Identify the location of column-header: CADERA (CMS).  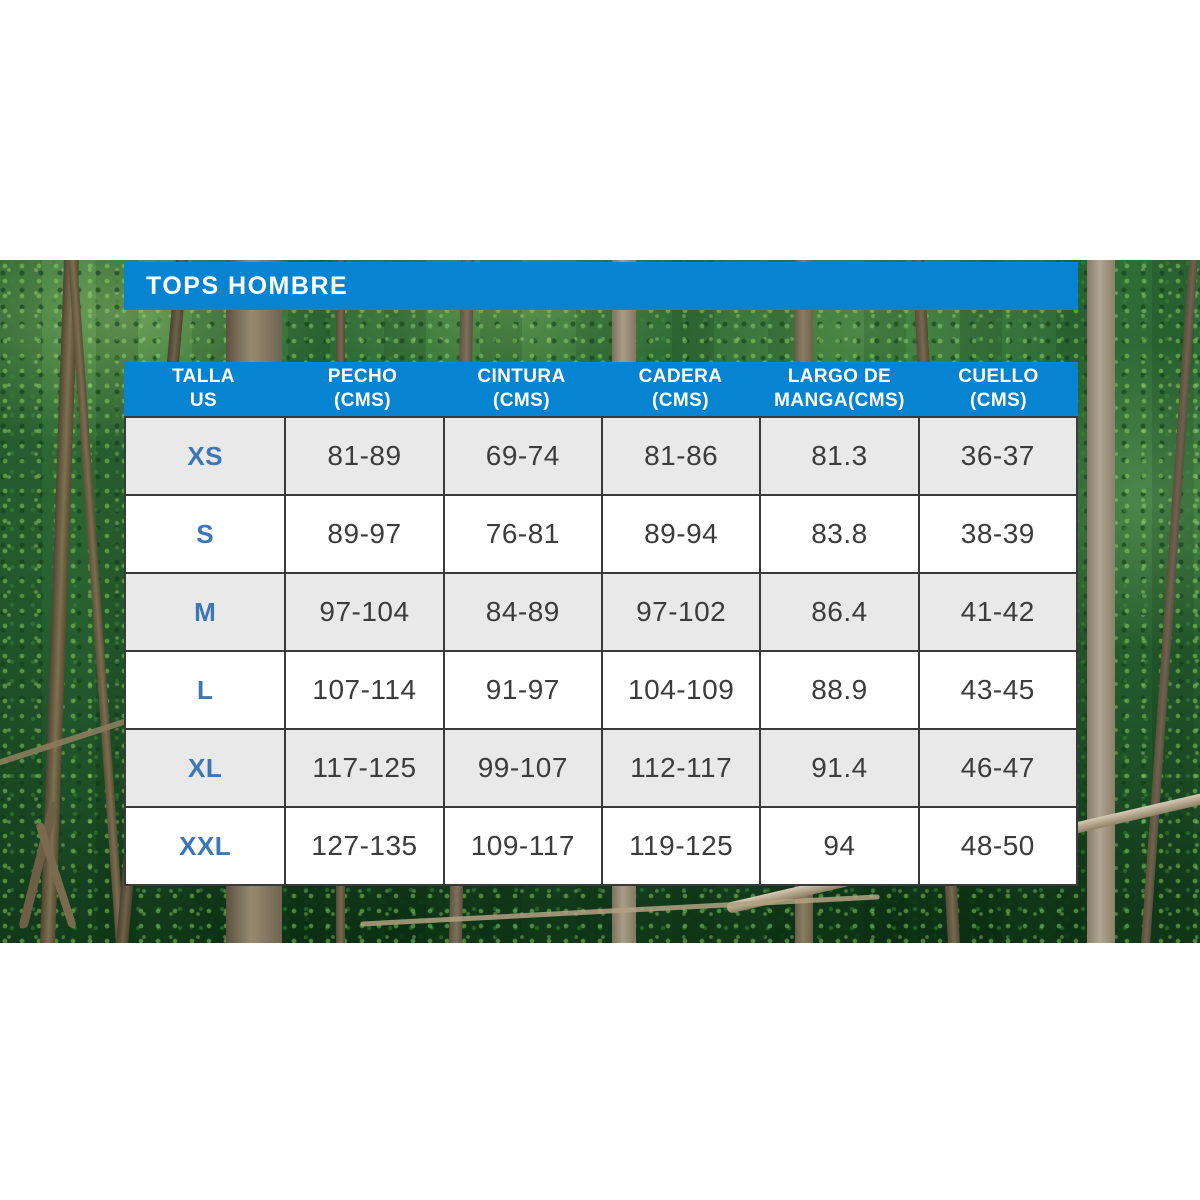
(680, 389).